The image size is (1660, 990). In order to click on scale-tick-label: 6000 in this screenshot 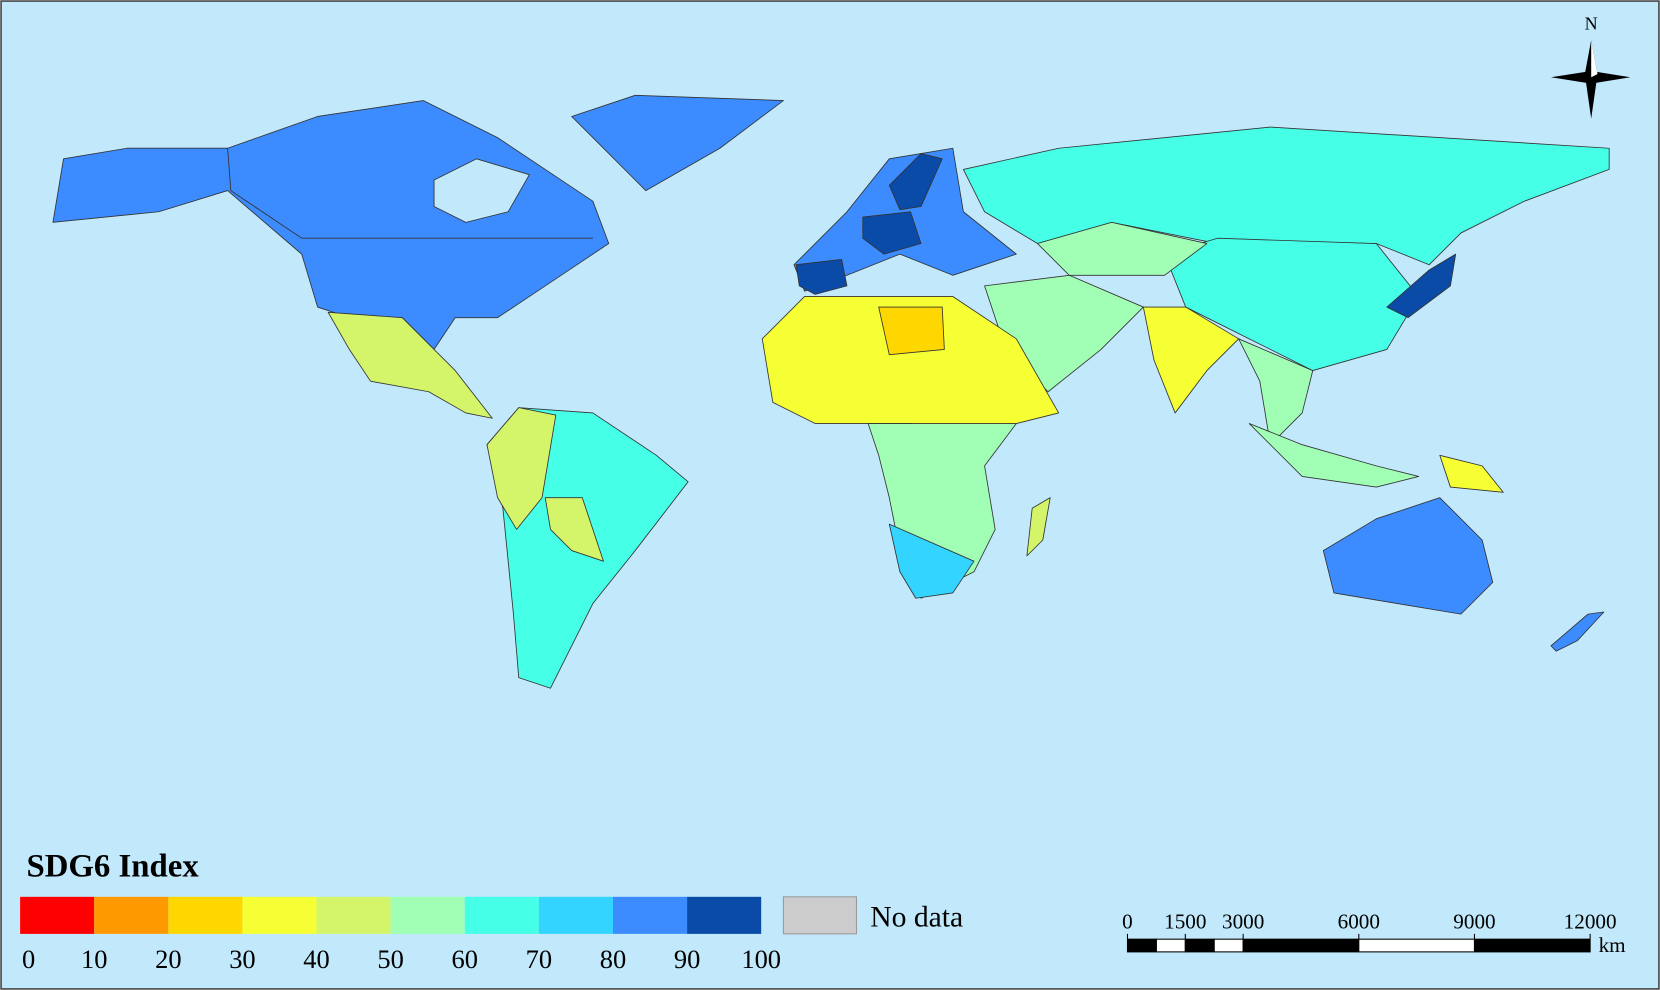, I will do `click(1359, 922)`.